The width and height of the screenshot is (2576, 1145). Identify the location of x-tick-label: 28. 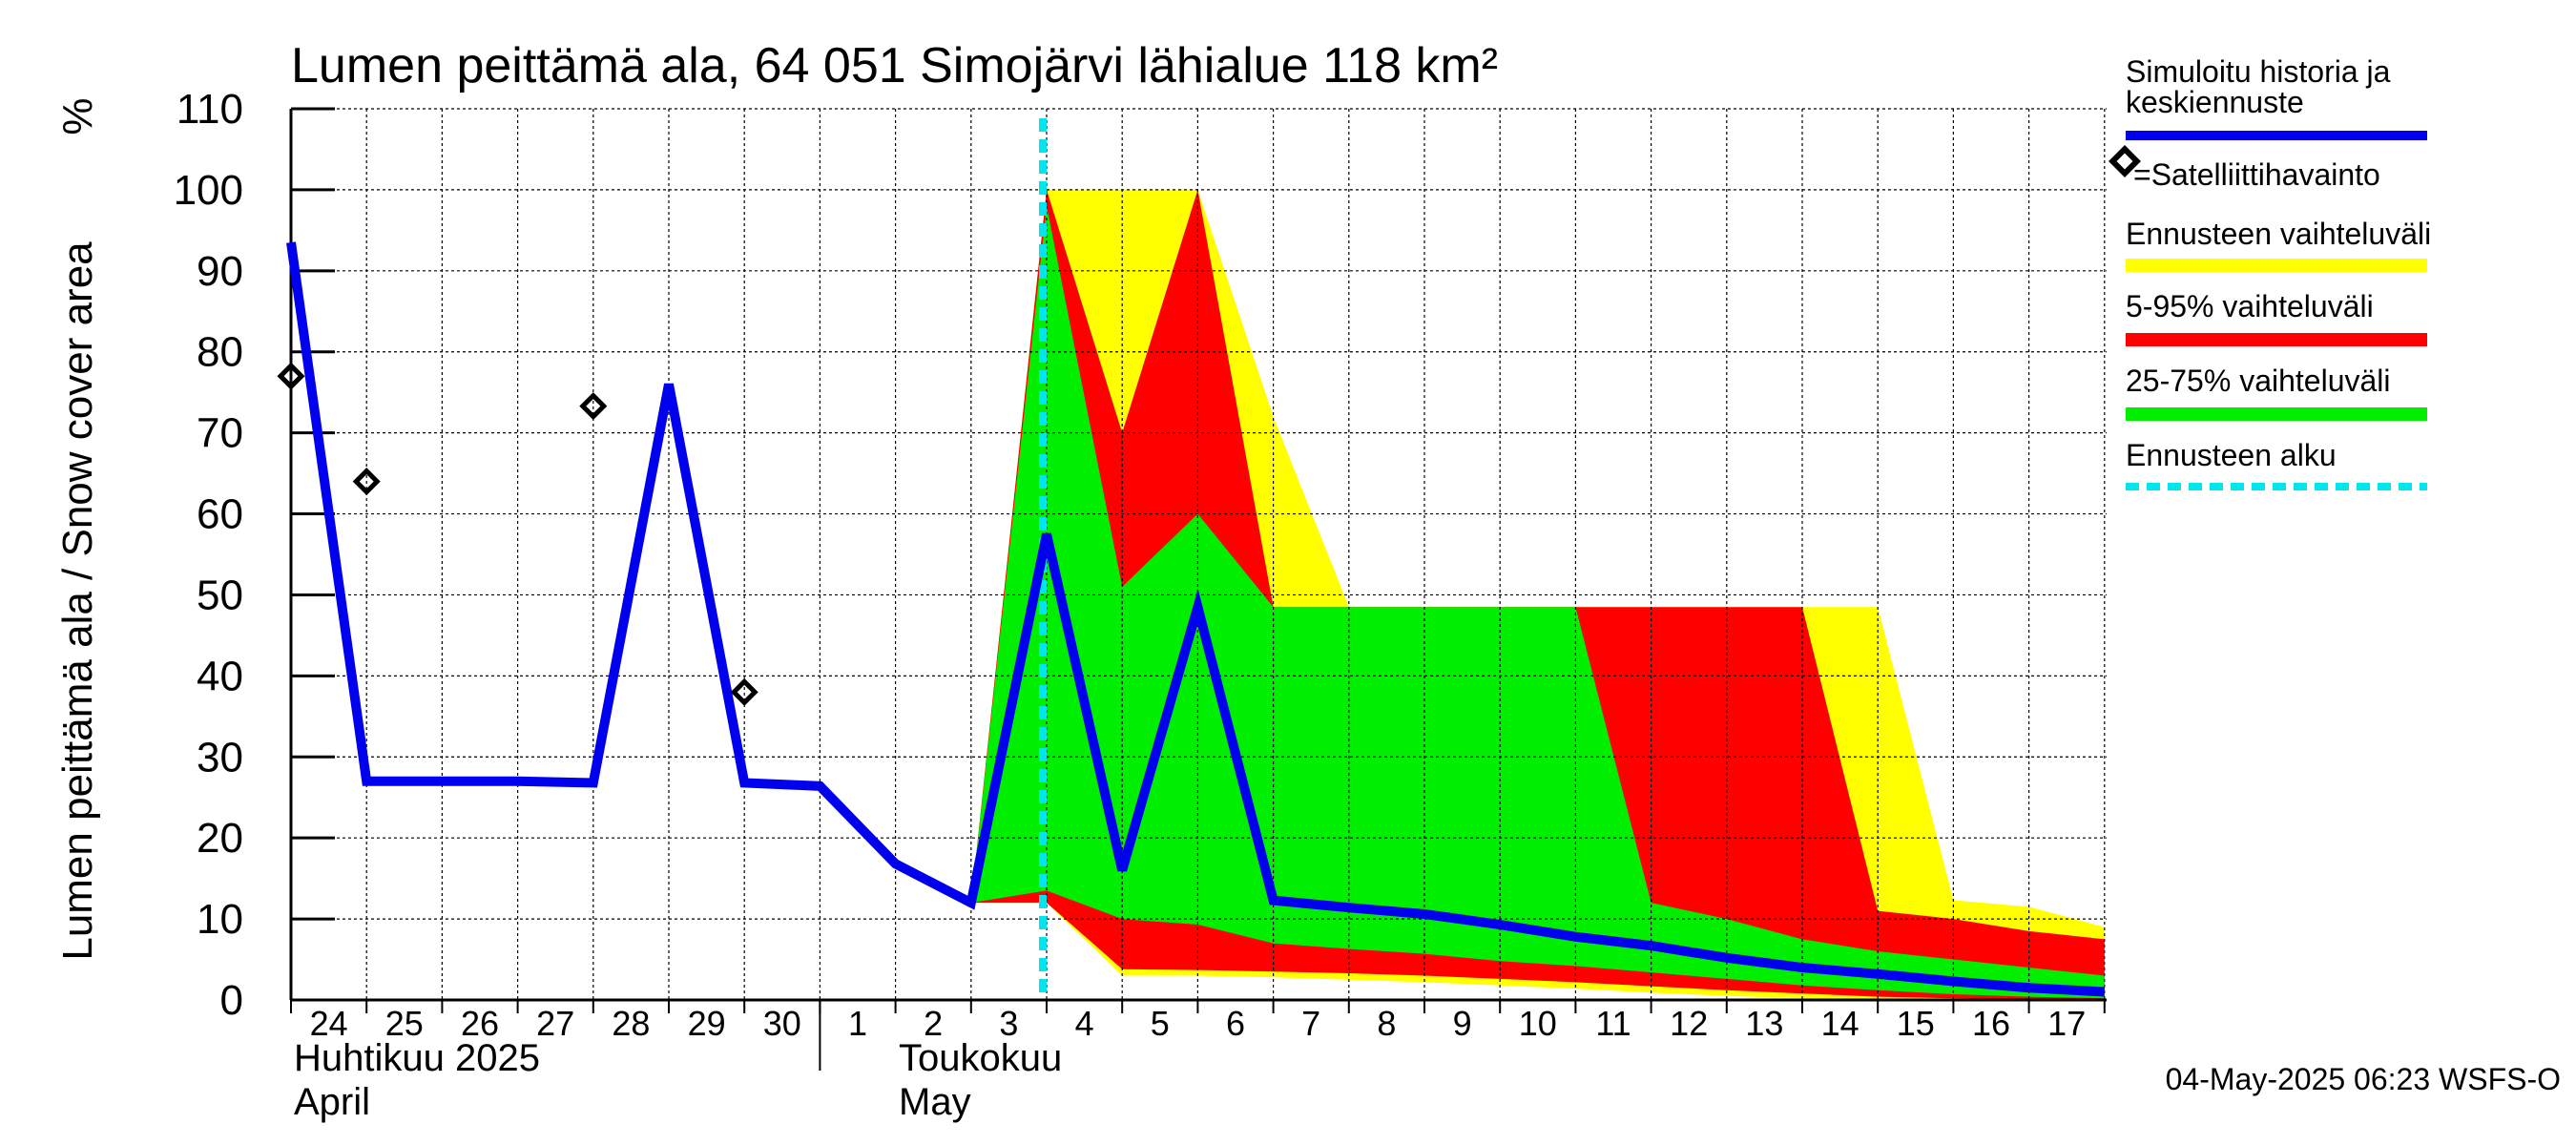
(631, 1023).